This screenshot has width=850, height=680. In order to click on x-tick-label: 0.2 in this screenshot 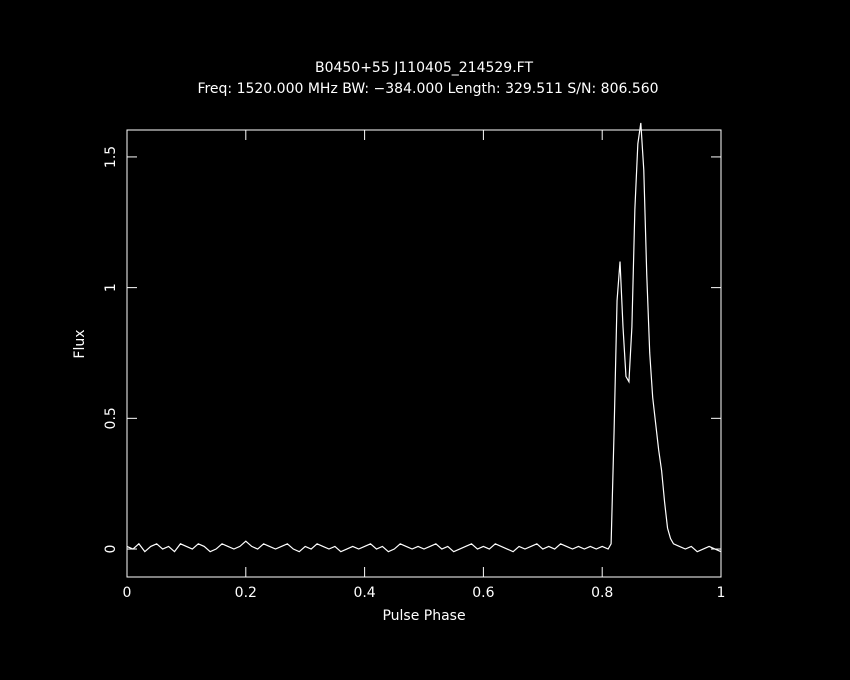, I will do `click(246, 593)`.